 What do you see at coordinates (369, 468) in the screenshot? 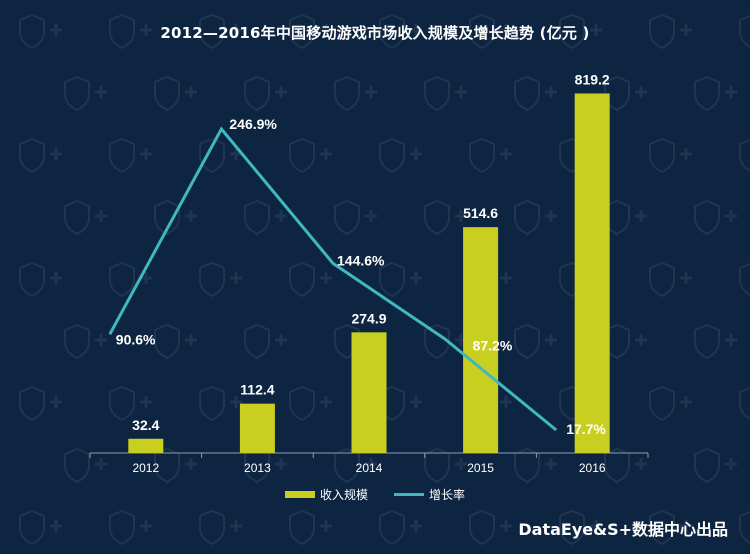
I see `x-tick-label-2014: 2014` at bounding box center [369, 468].